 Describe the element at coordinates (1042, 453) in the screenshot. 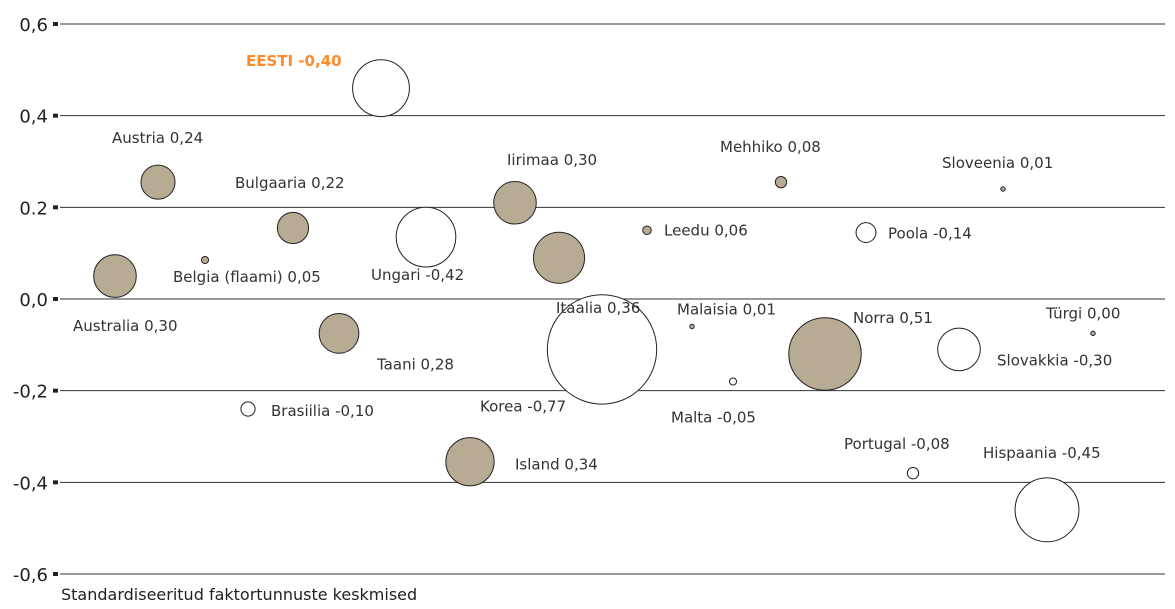

I see `bubble-label: Hispaania -0,45` at that location.